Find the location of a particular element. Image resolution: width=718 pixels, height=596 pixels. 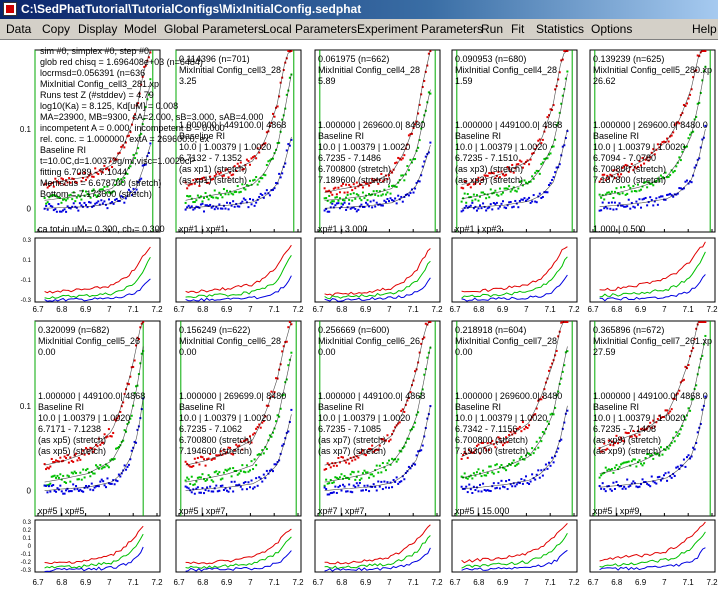

panel-cell7-x-tick-label: 6.9 is located at coordinates (503, 582).